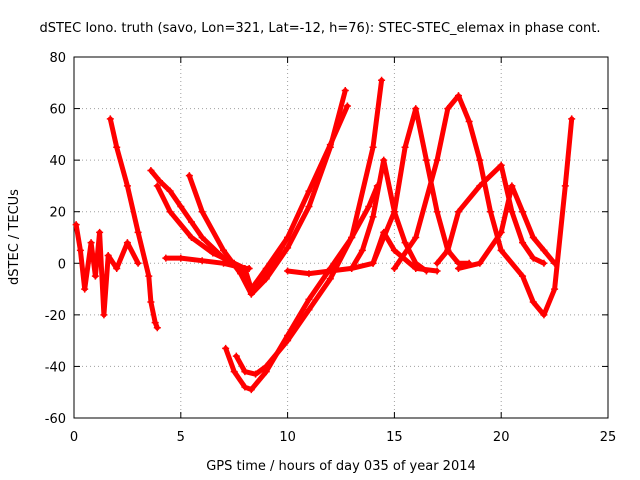 This screenshot has height=480, width=640. I want to click on y-tick-label: -20, so click(55, 316).